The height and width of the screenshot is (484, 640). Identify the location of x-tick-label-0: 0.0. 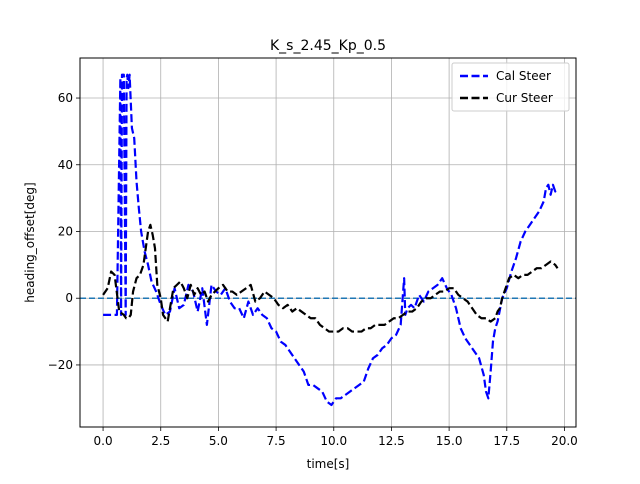
(103, 441).